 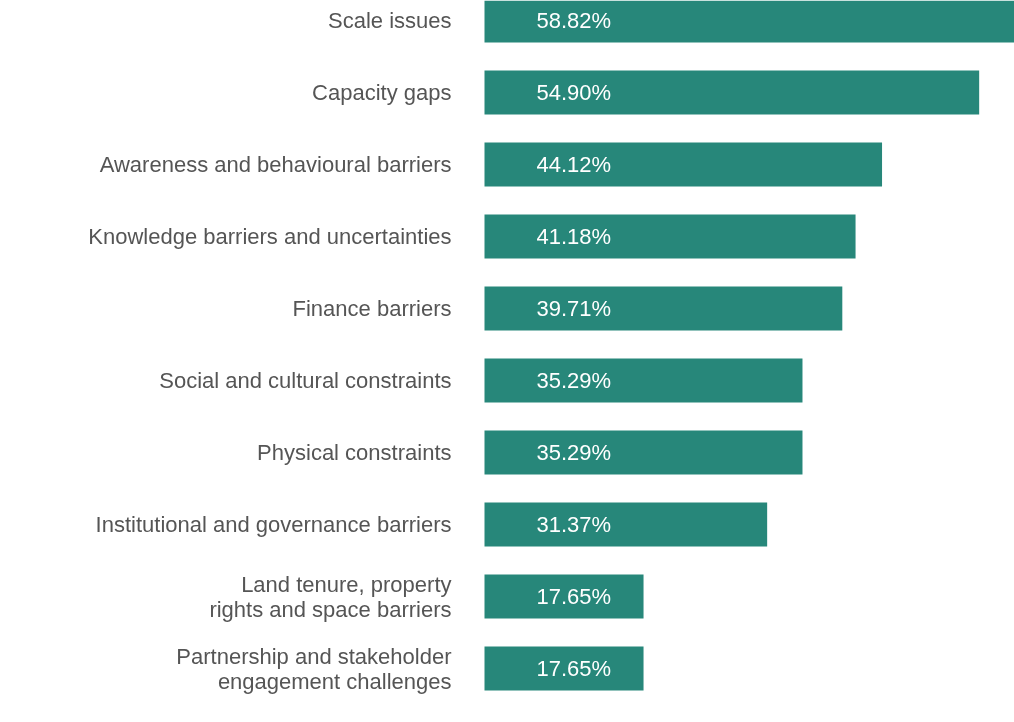 I want to click on y-tick-label: Awareness and behavioural barriers, so click(x=275, y=164).